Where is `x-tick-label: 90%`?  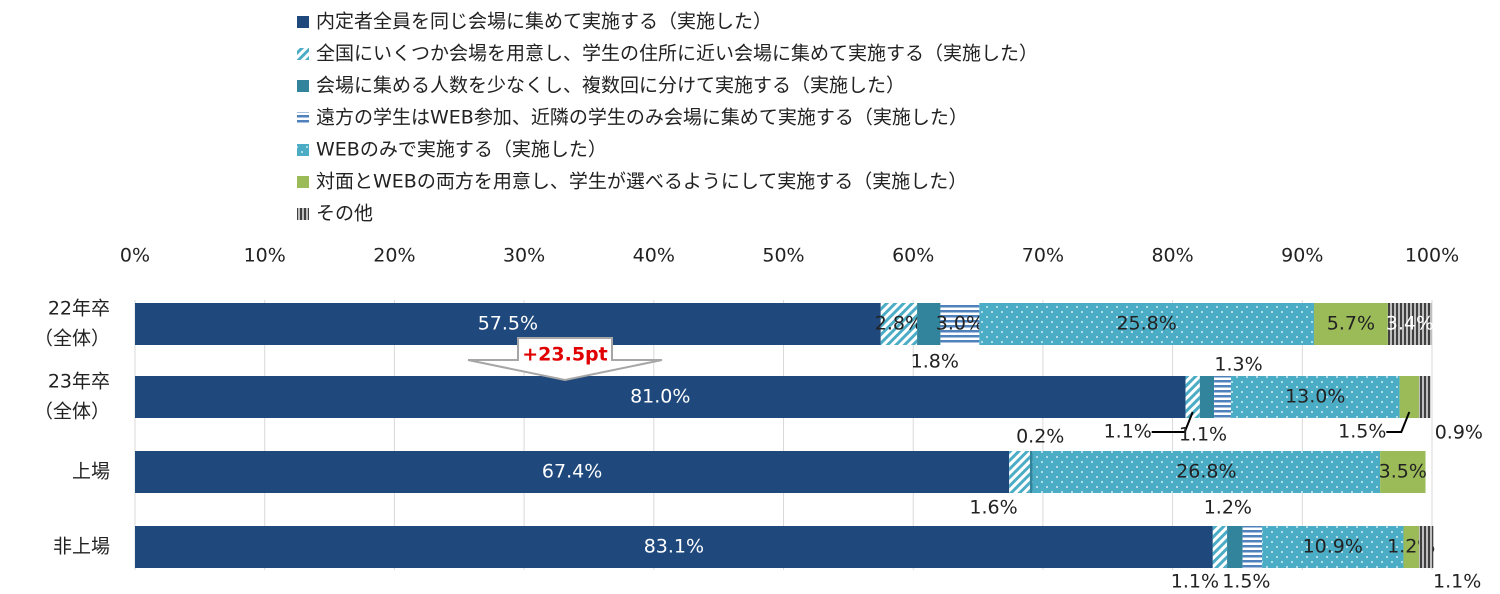 x-tick-label: 90% is located at coordinates (1302, 256).